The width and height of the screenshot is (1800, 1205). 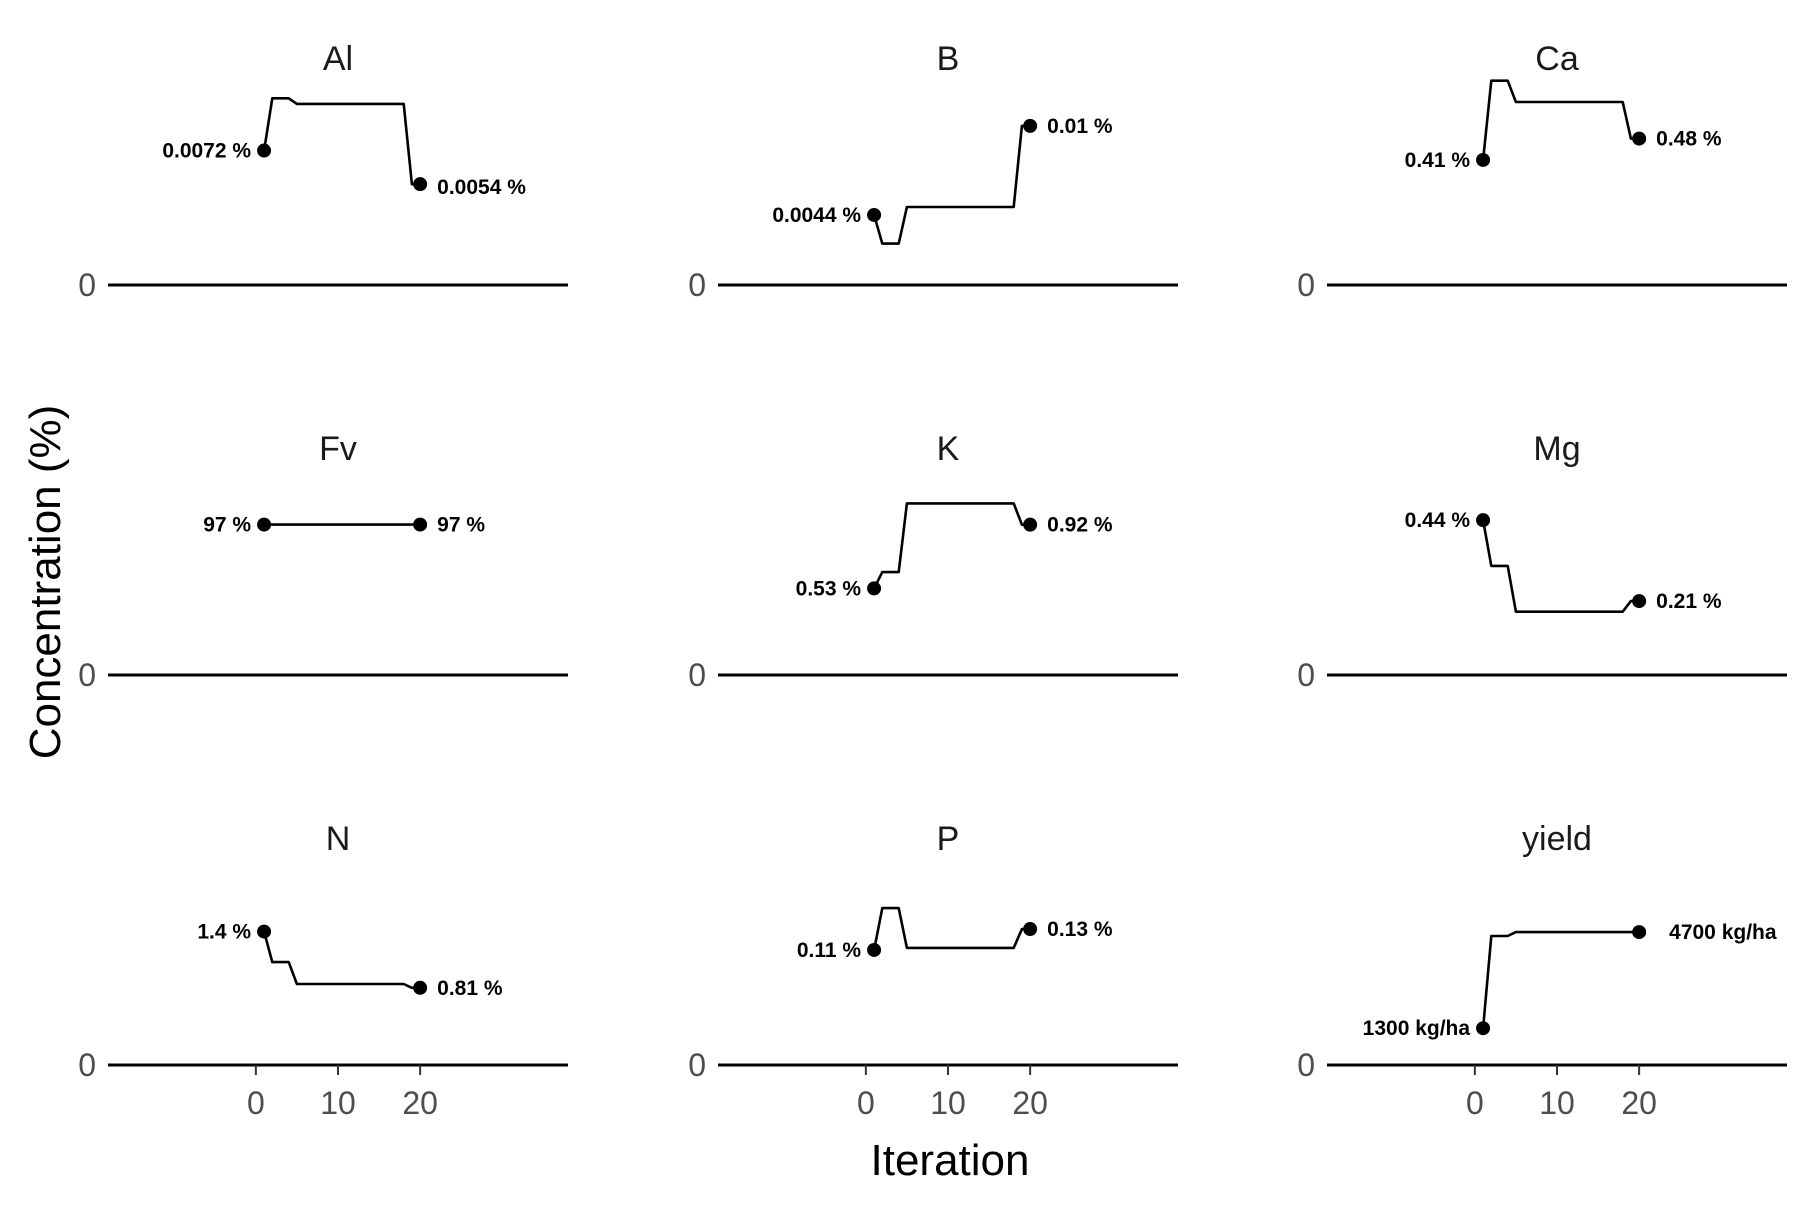 What do you see at coordinates (1557, 59) in the screenshot?
I see `facet-title-ca: Ca` at bounding box center [1557, 59].